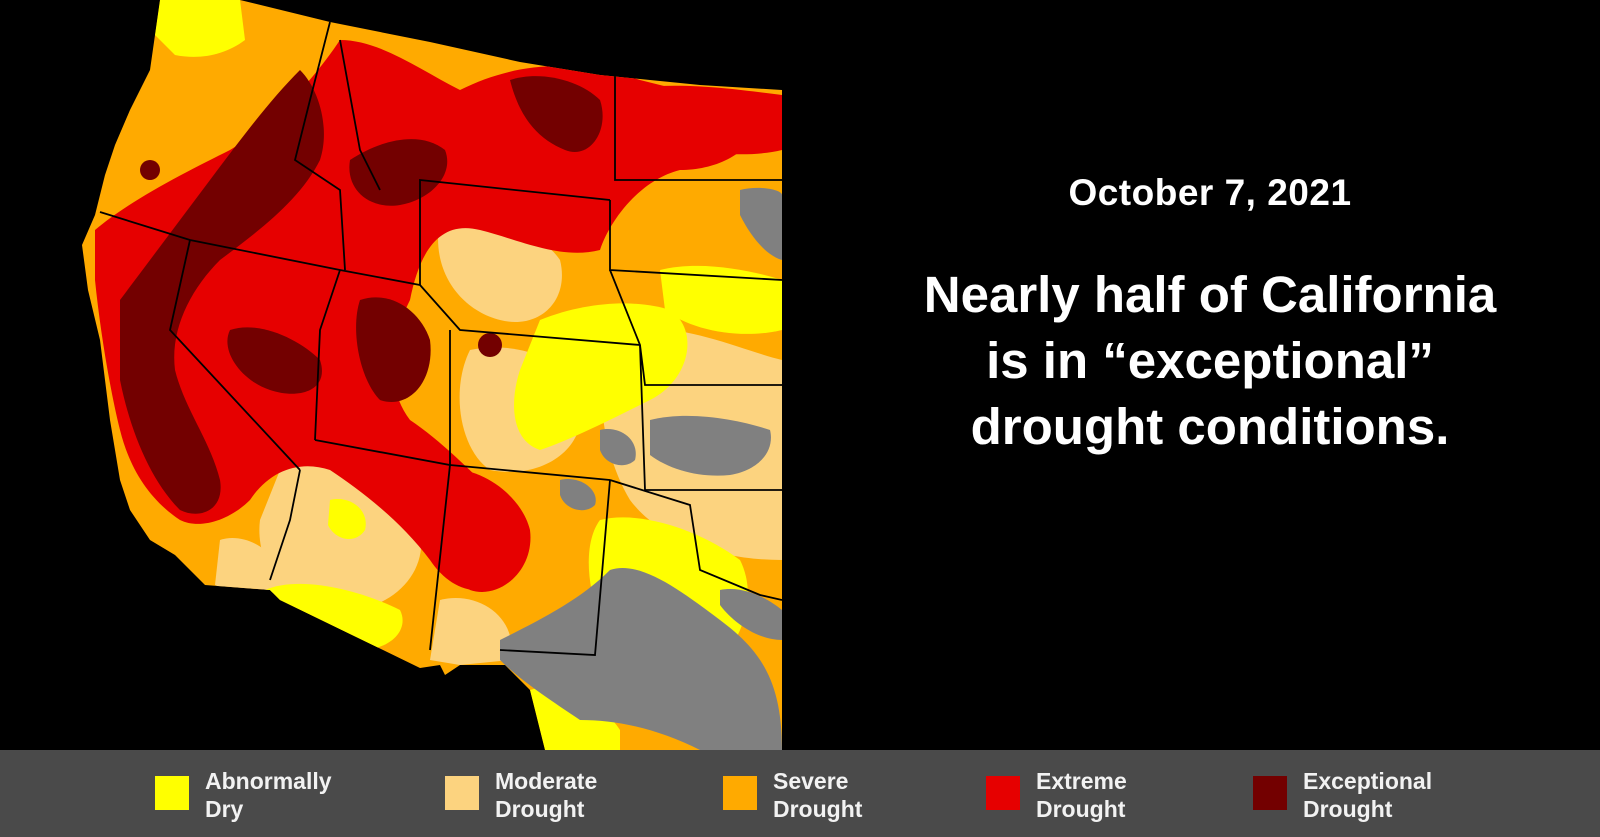 This screenshot has height=837, width=1600. What do you see at coordinates (1081, 795) in the screenshot?
I see `legend-label: Extreme Drought` at bounding box center [1081, 795].